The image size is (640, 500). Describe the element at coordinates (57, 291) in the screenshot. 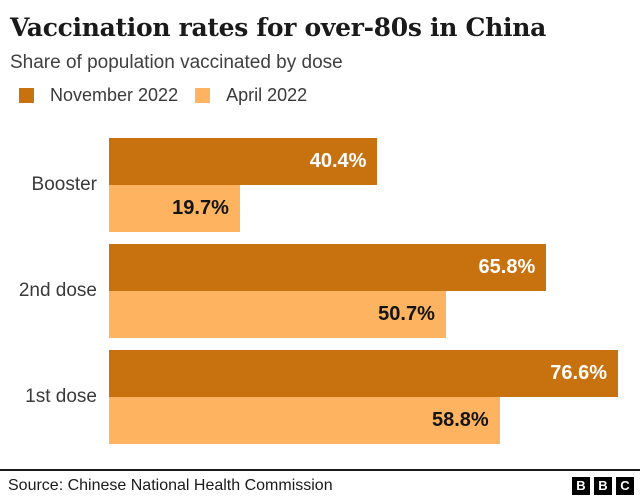

I see `category-label-2nd-dose: 2nd dose` at that location.